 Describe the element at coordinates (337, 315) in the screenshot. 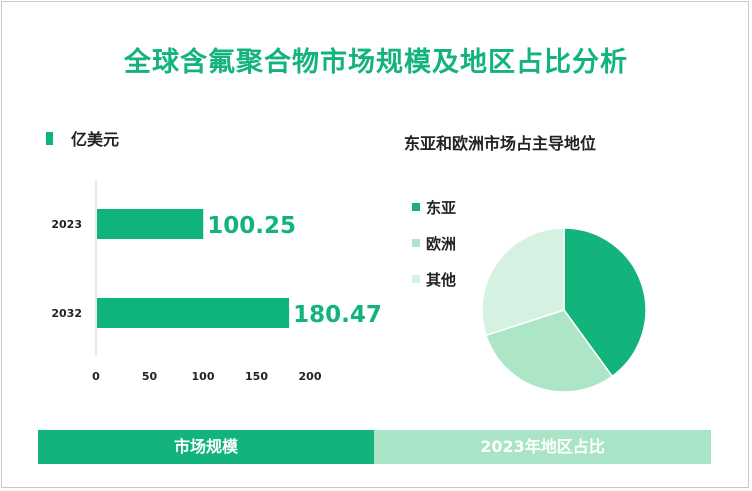

I see `data-label: 180.47` at that location.